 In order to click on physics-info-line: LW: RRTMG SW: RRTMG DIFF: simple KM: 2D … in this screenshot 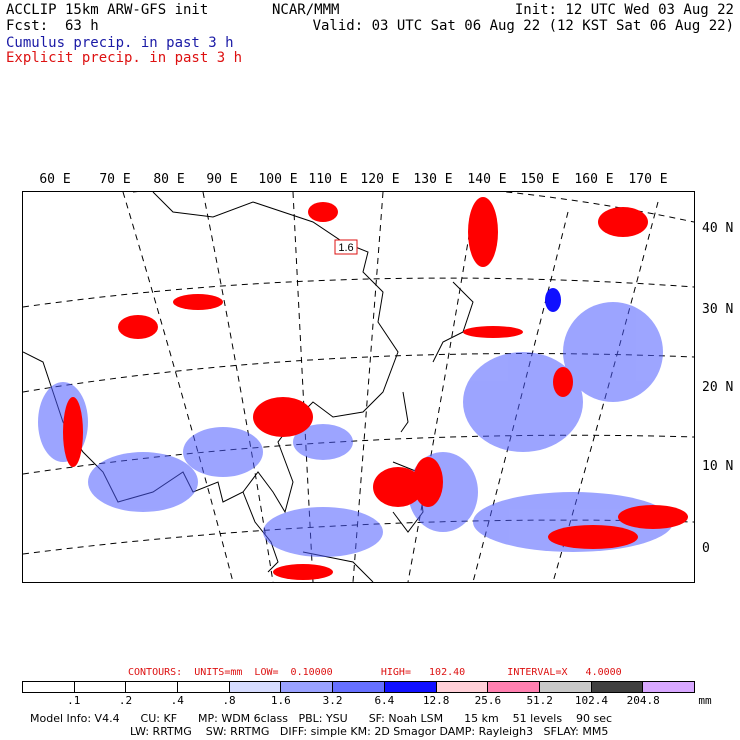, I will do `click(369, 731)`.